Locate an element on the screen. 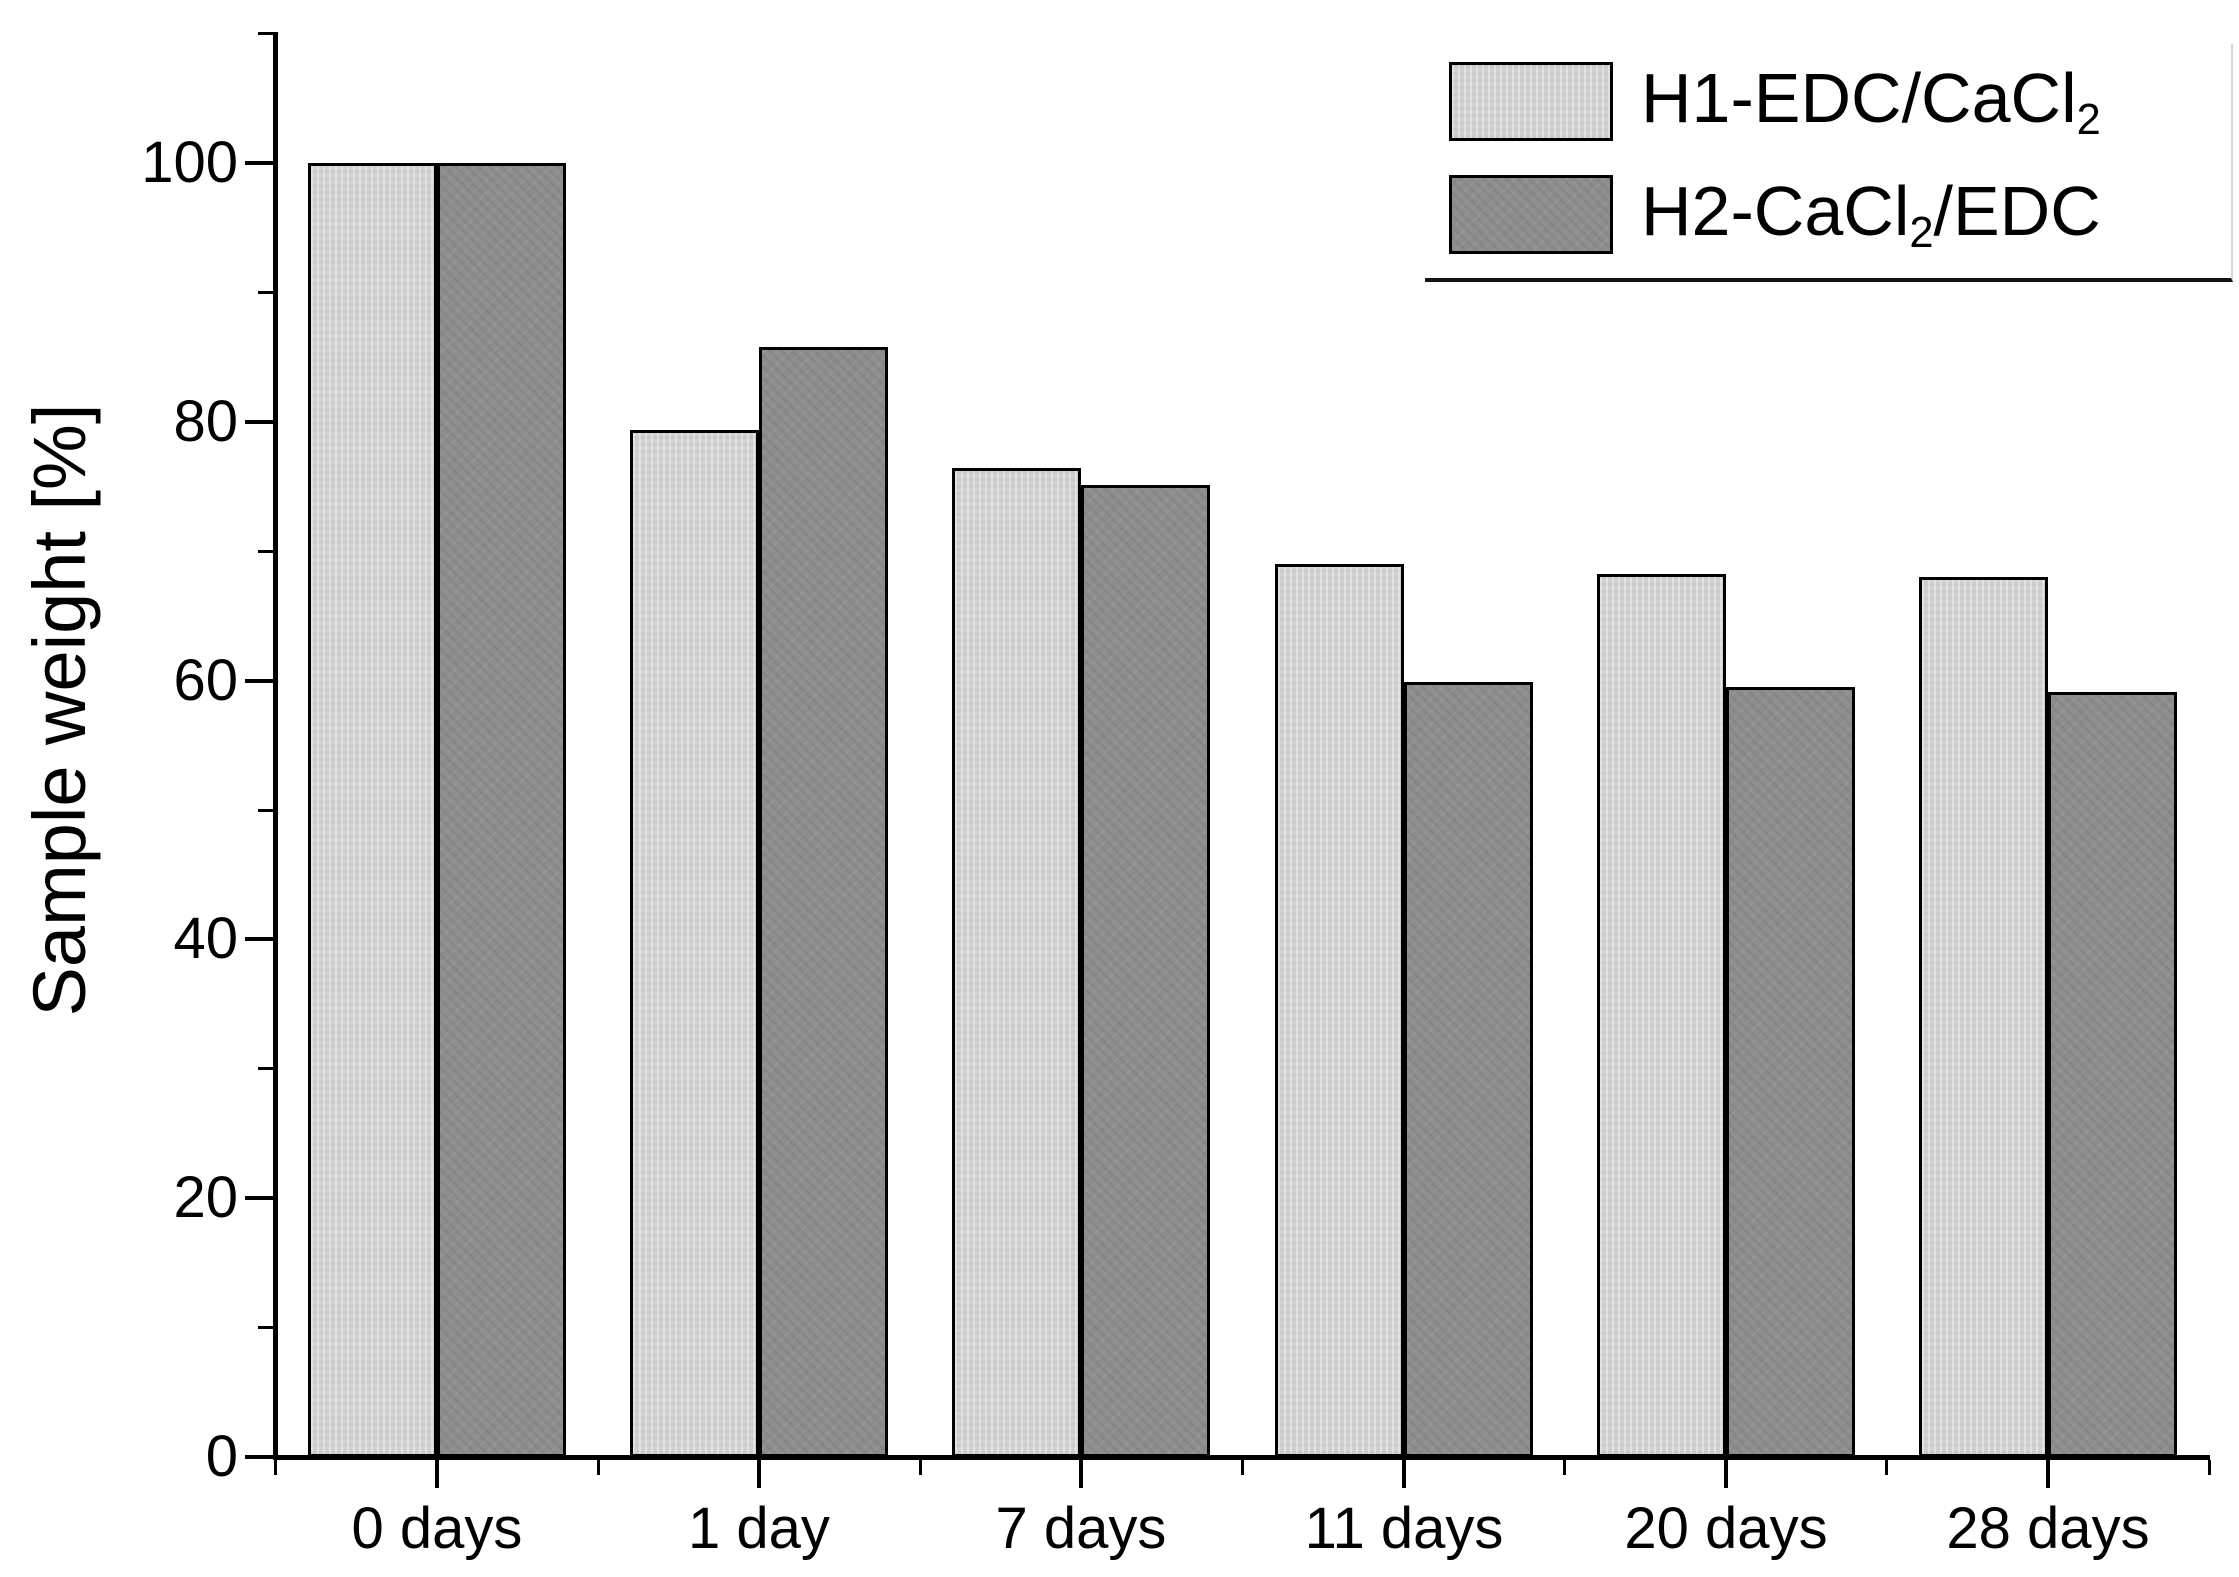 The width and height of the screenshot is (2239, 1577). legend-swatch-light is located at coordinates (1531, 102).